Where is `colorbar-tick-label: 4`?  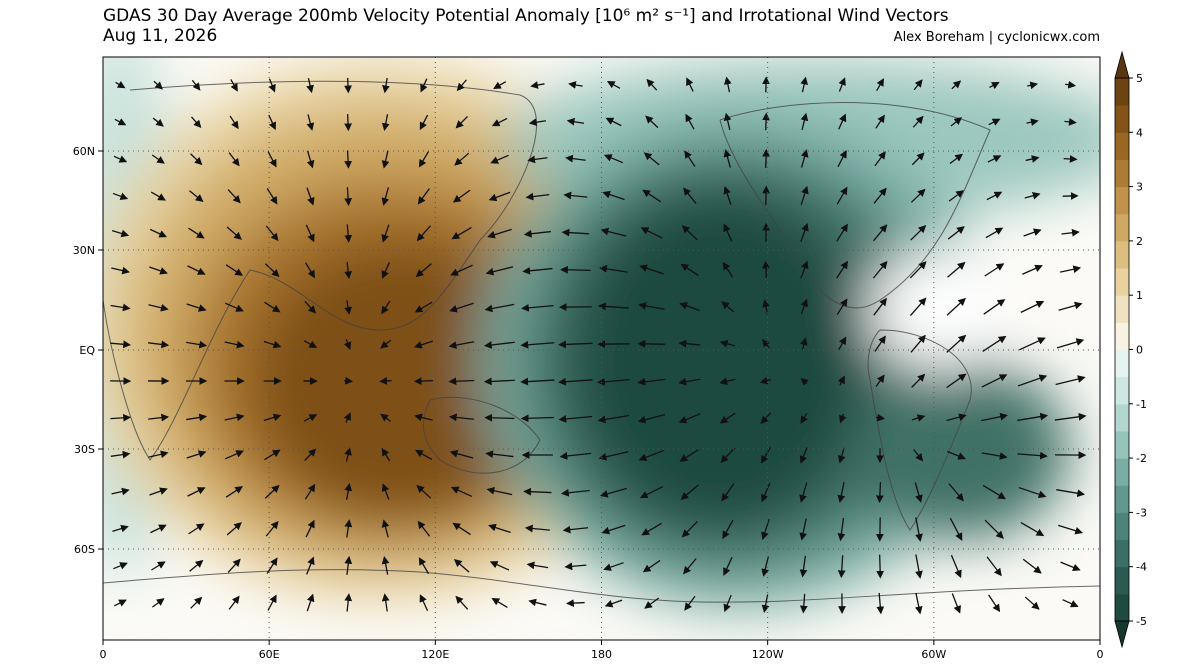
colorbar-tick-label: 4 is located at coordinates (1139, 132).